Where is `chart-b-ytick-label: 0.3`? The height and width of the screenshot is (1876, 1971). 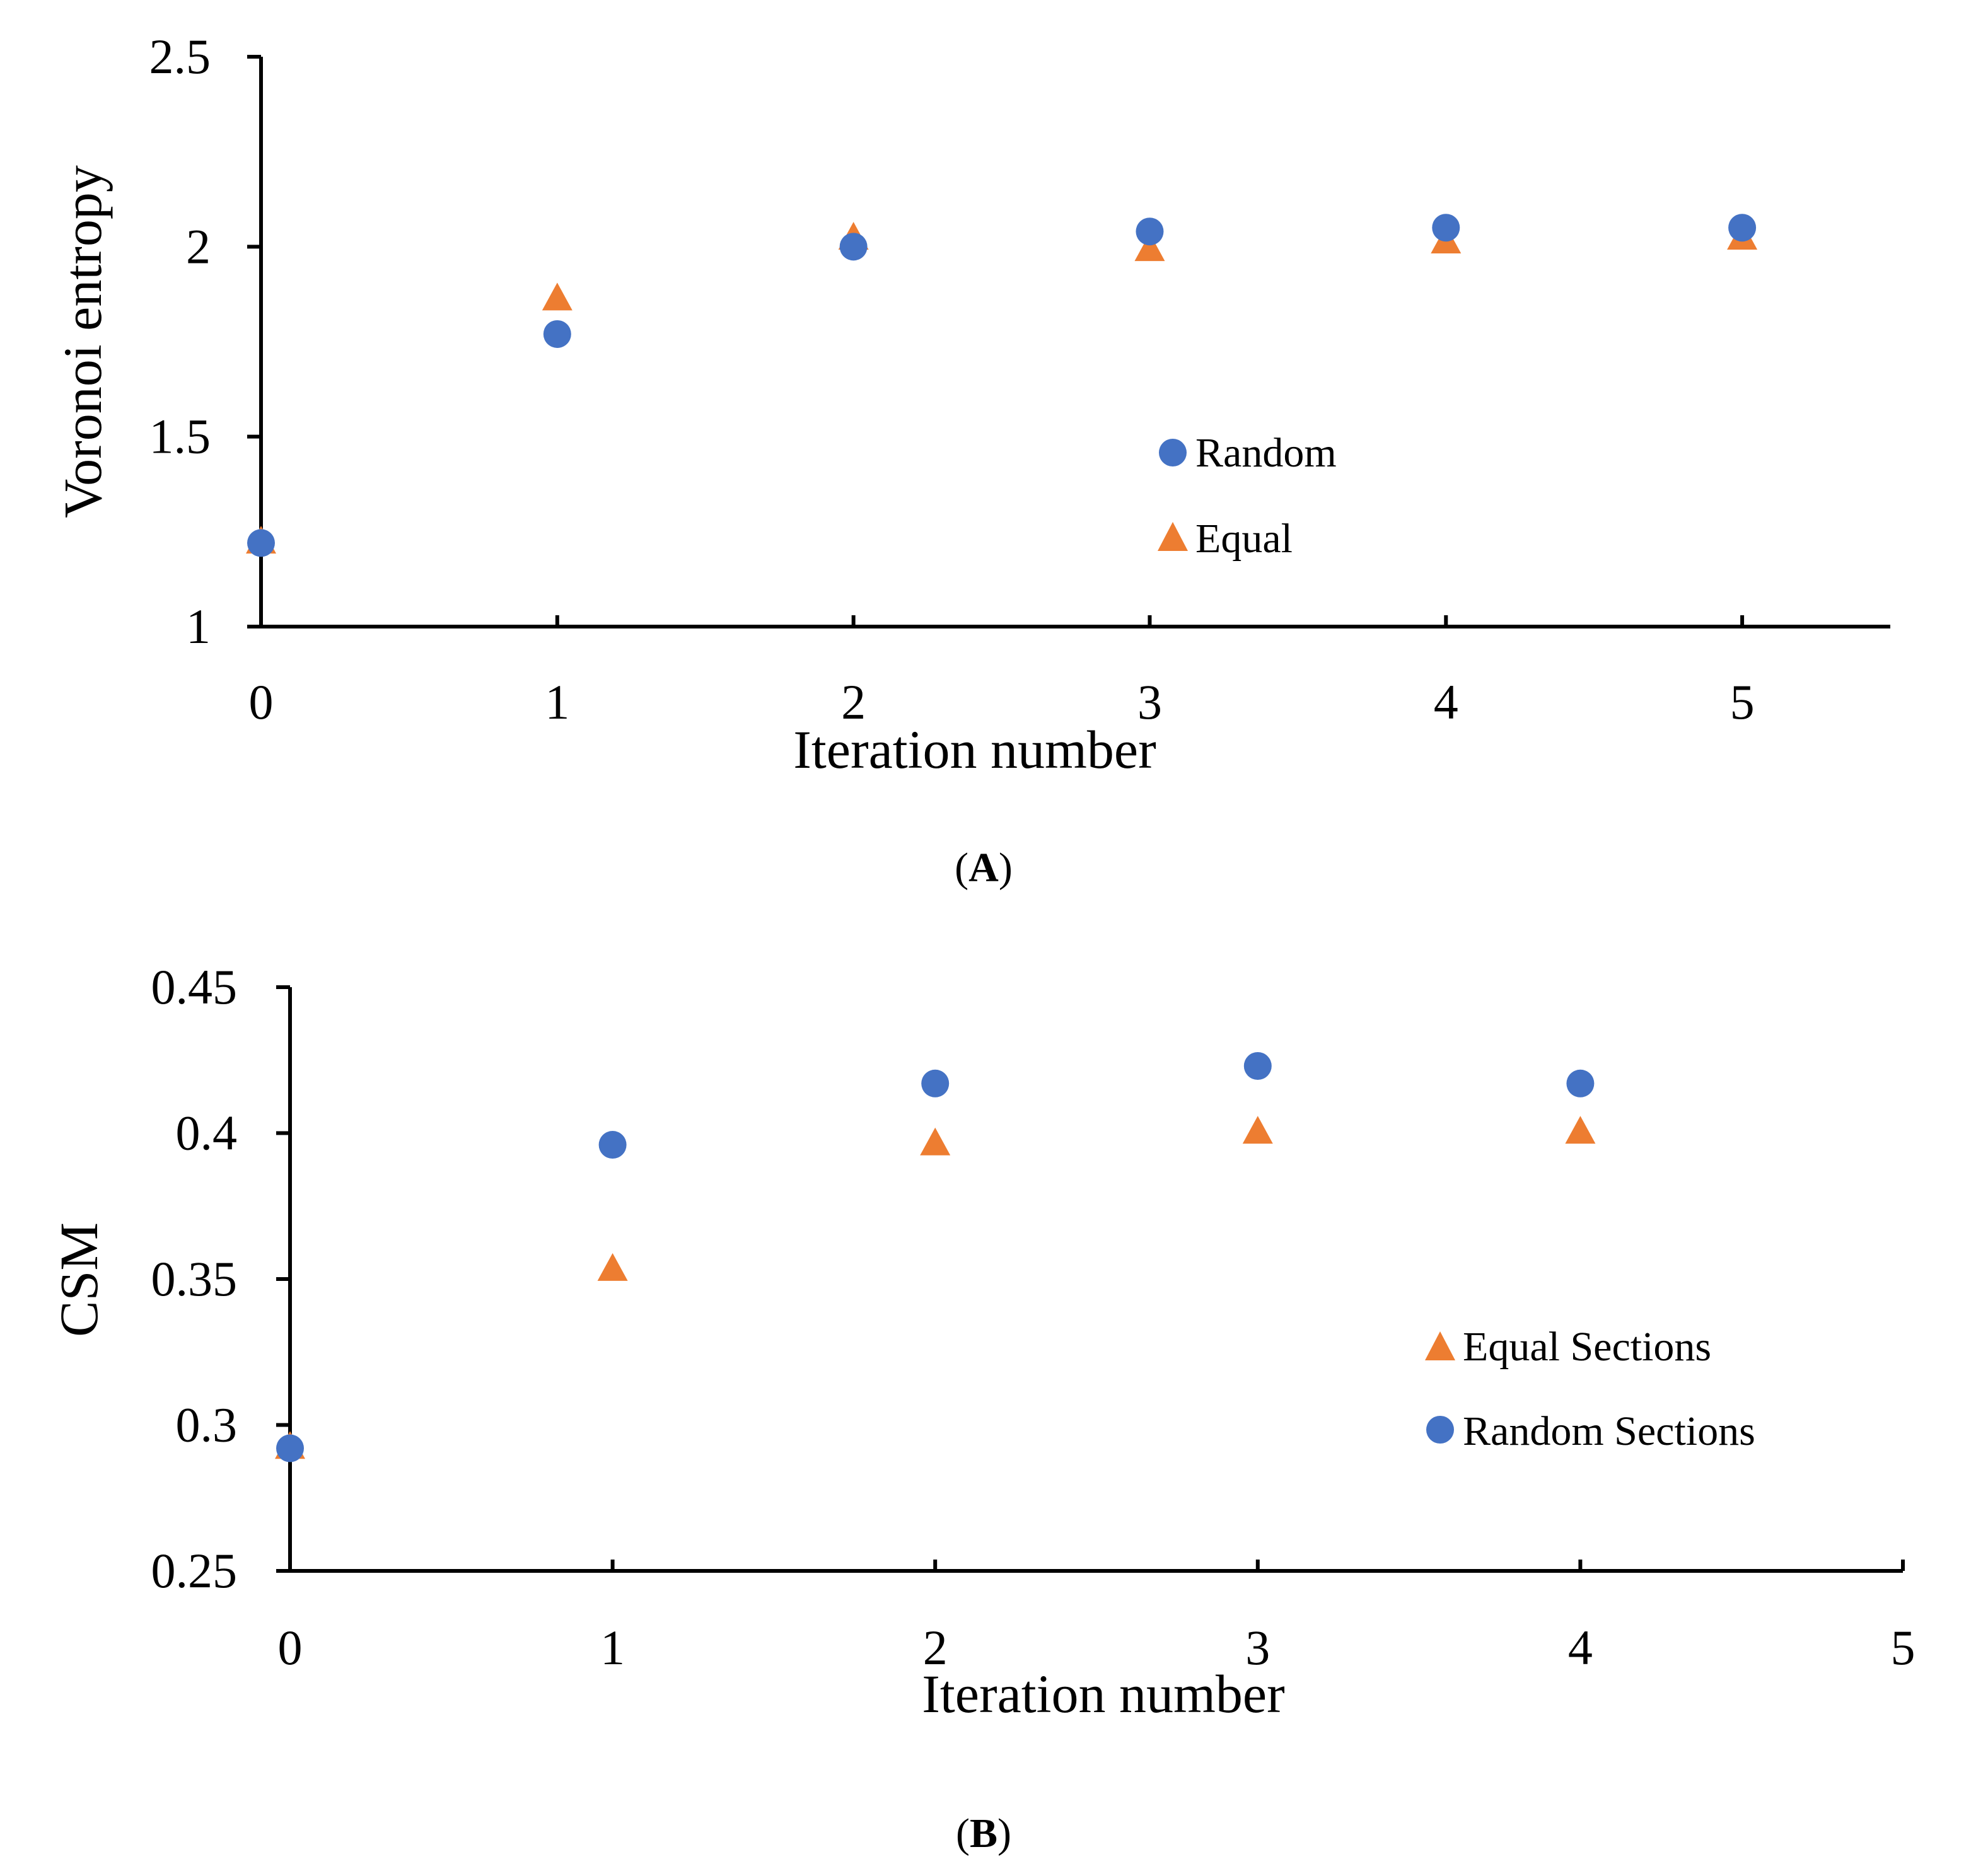
chart-b-ytick-label: 0.3 is located at coordinates (207, 1425).